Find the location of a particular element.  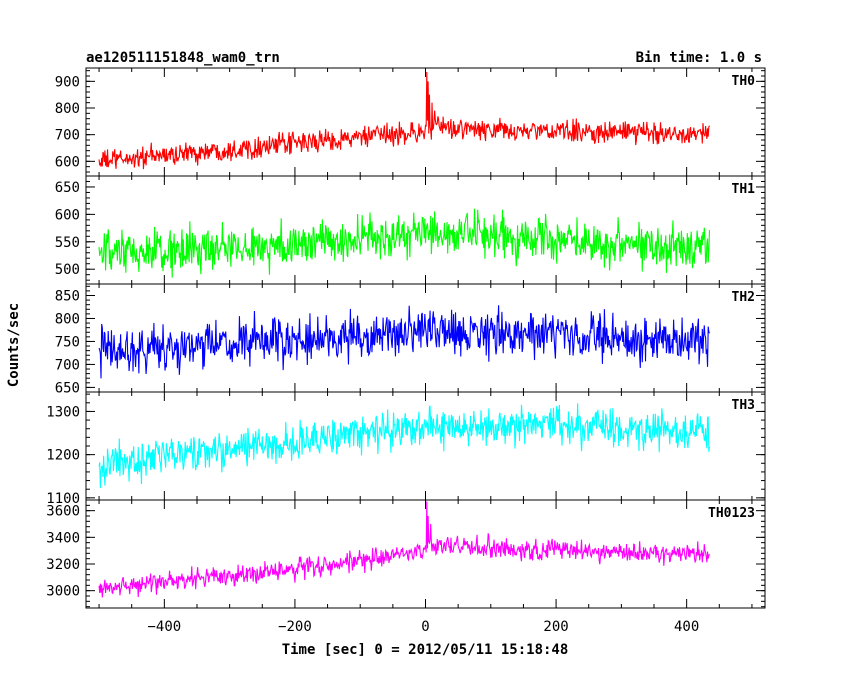

series-th0-line is located at coordinates (404, 120).